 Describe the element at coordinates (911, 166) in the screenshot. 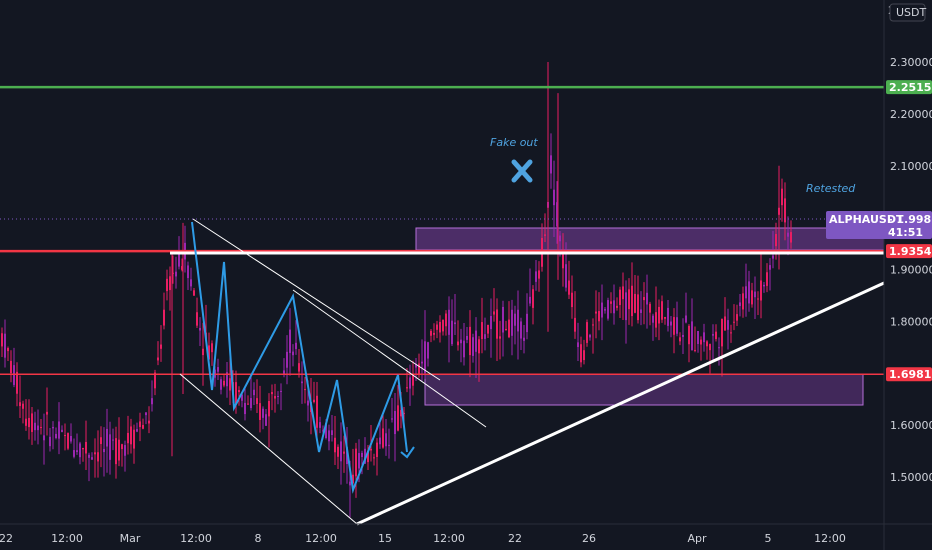

I see `y-tick-label: 2.10000` at that location.